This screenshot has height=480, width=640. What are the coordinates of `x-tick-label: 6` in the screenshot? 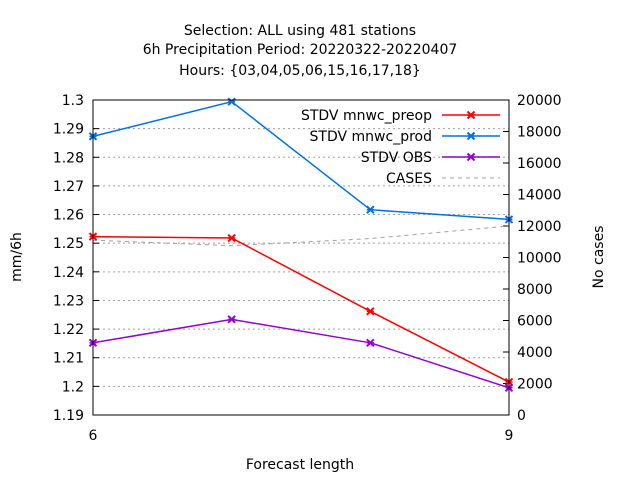 It's located at (93, 436).